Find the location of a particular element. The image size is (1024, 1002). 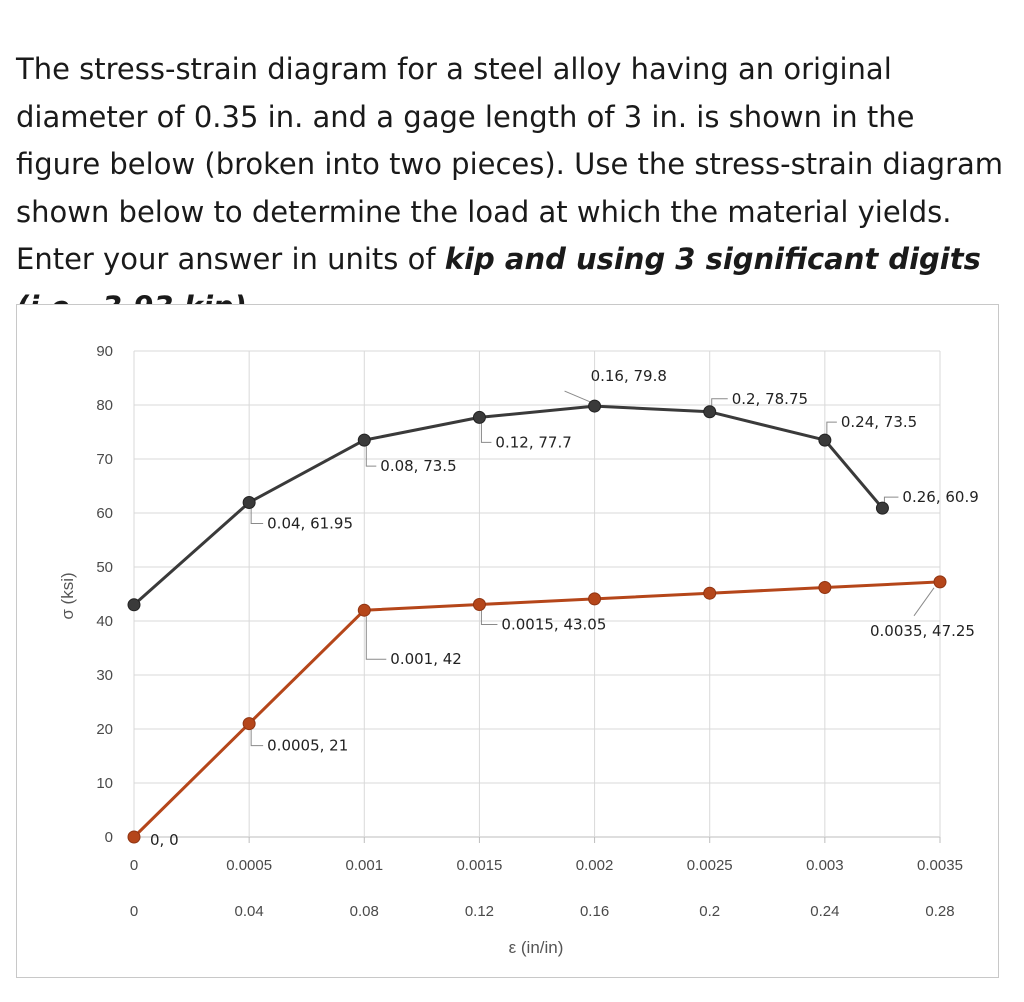

x-top-tick-label: 0.002 is located at coordinates (595, 865).